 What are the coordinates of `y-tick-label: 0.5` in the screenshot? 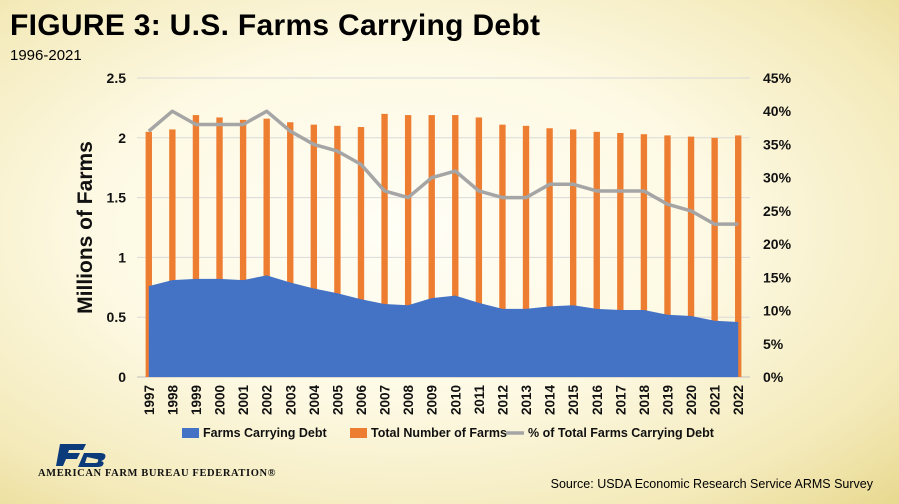 It's located at (117, 317).